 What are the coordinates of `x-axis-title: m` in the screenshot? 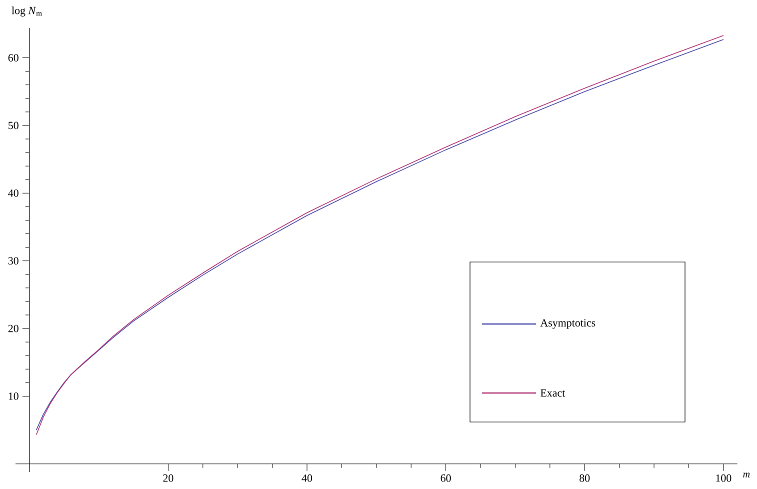 It's located at (746, 475).